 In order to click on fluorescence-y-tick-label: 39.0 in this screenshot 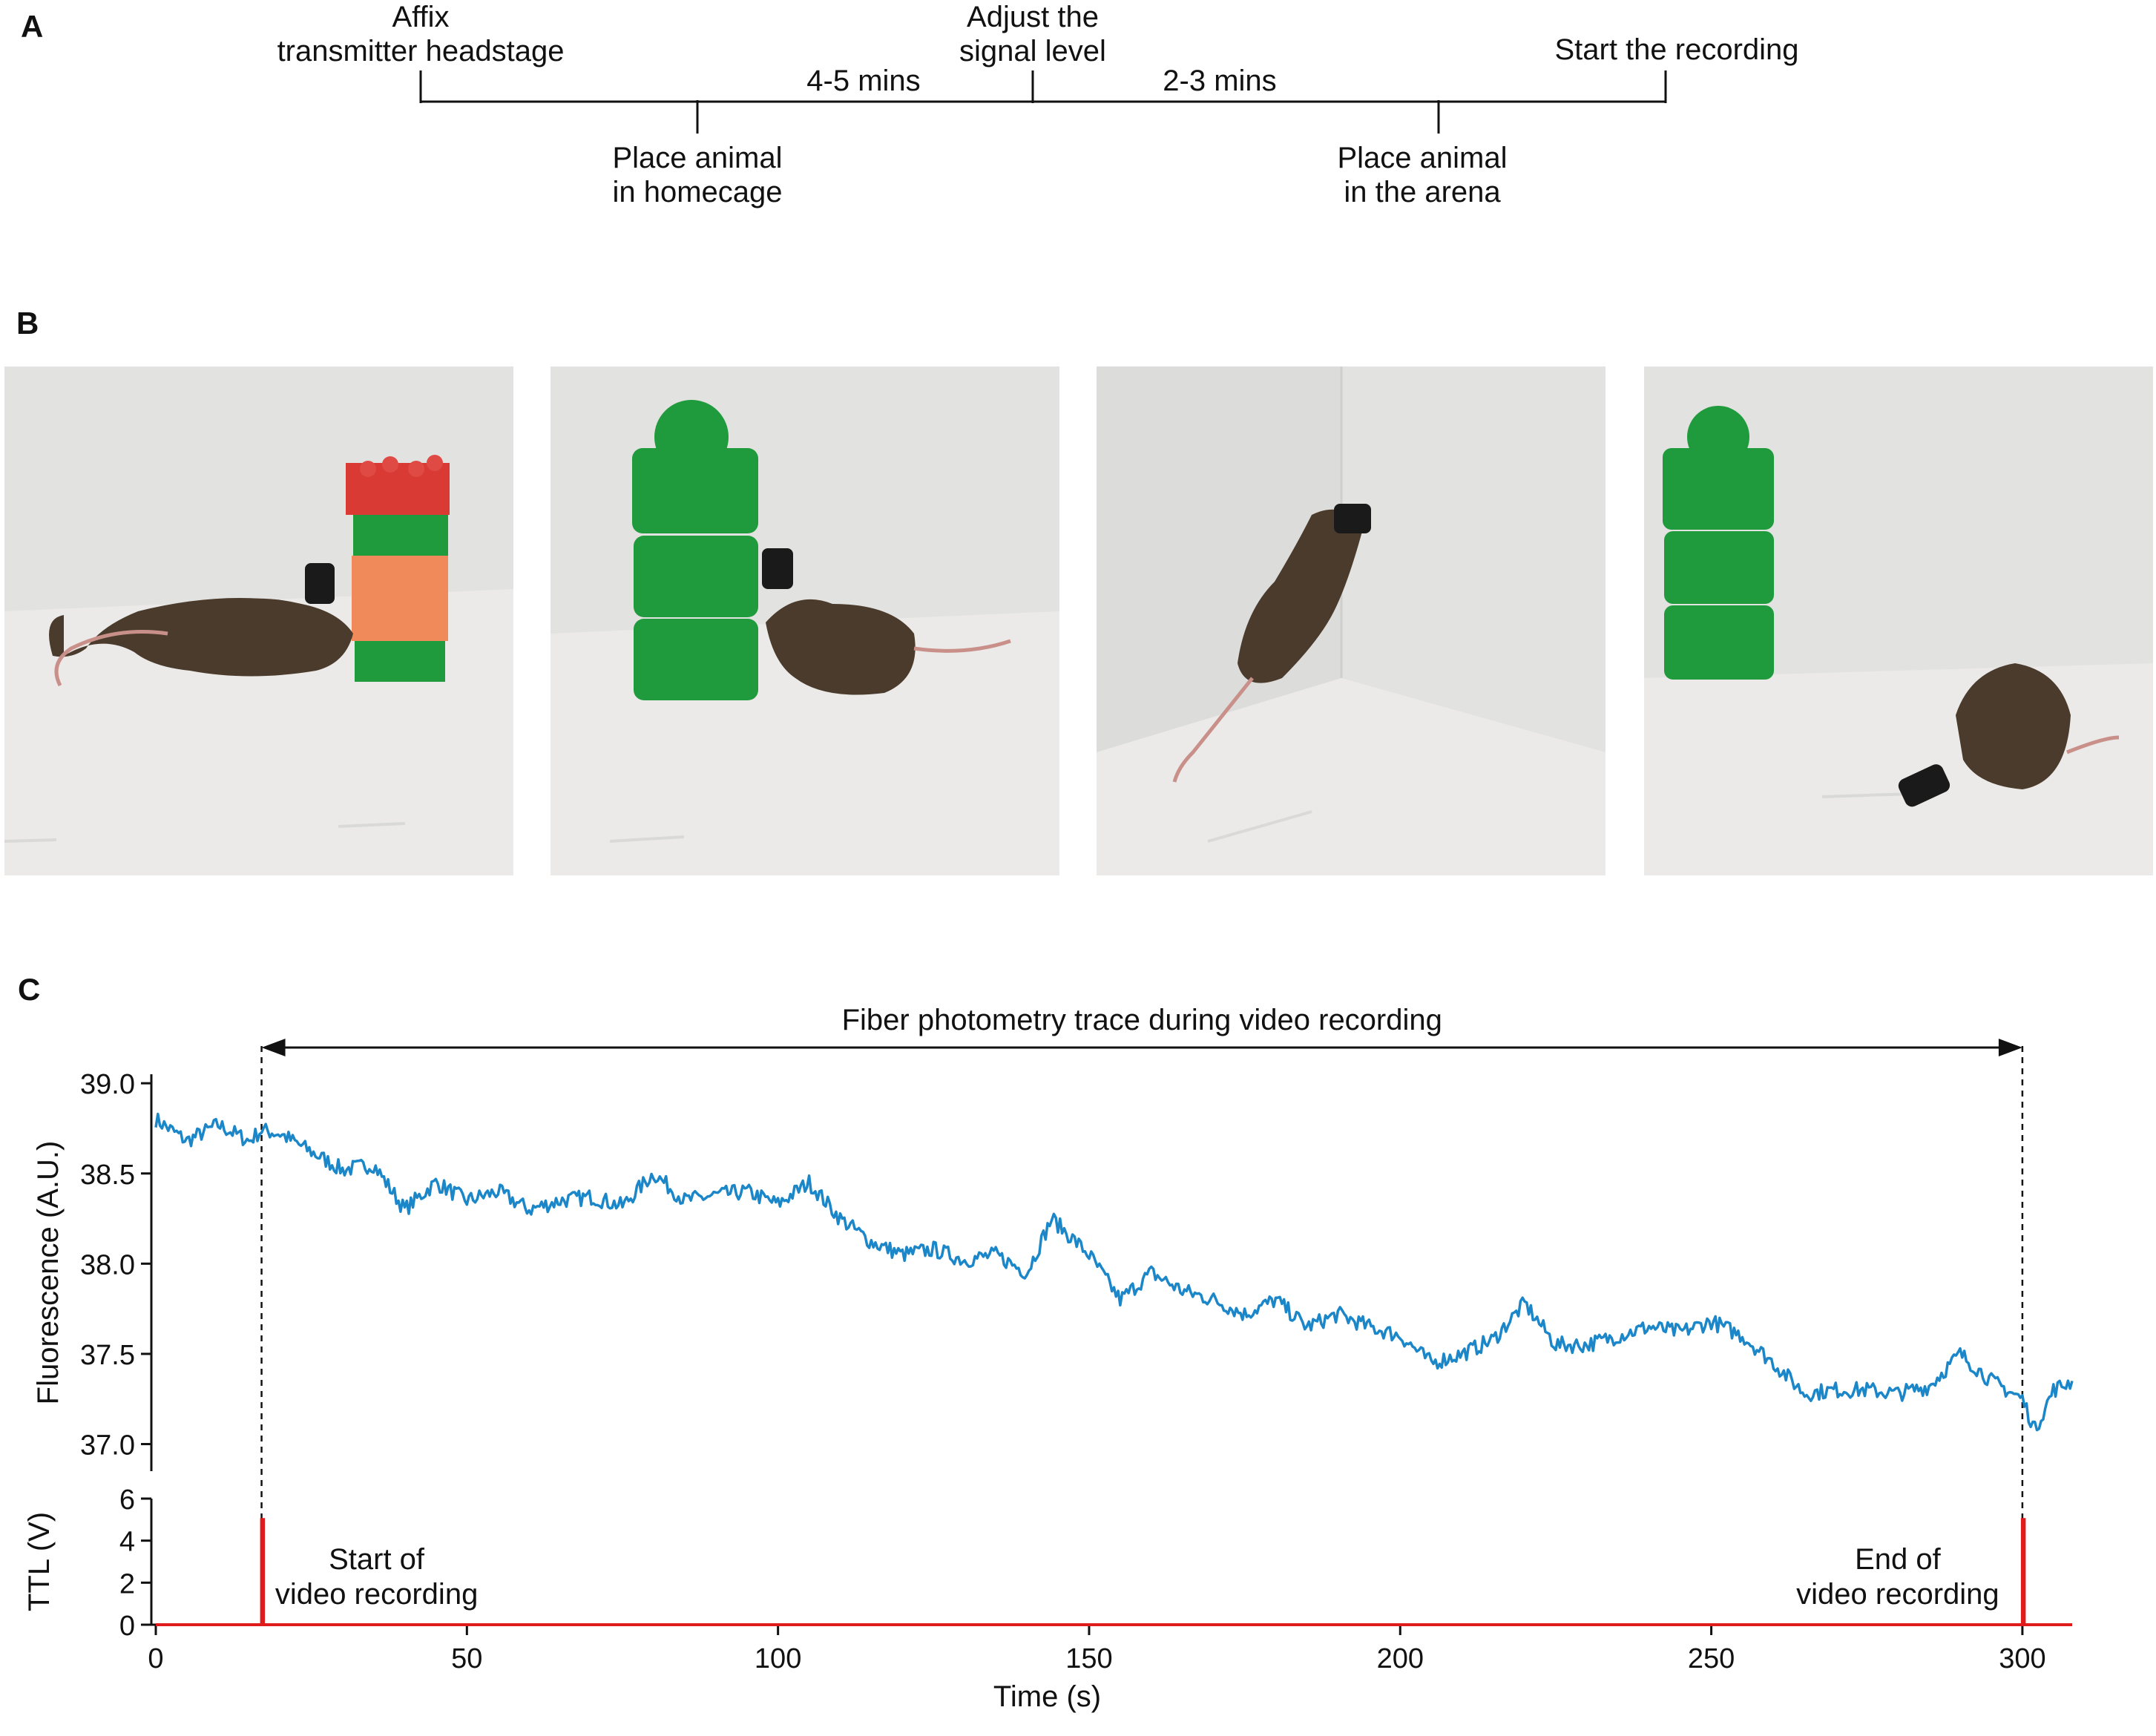, I will do `click(108, 1085)`.